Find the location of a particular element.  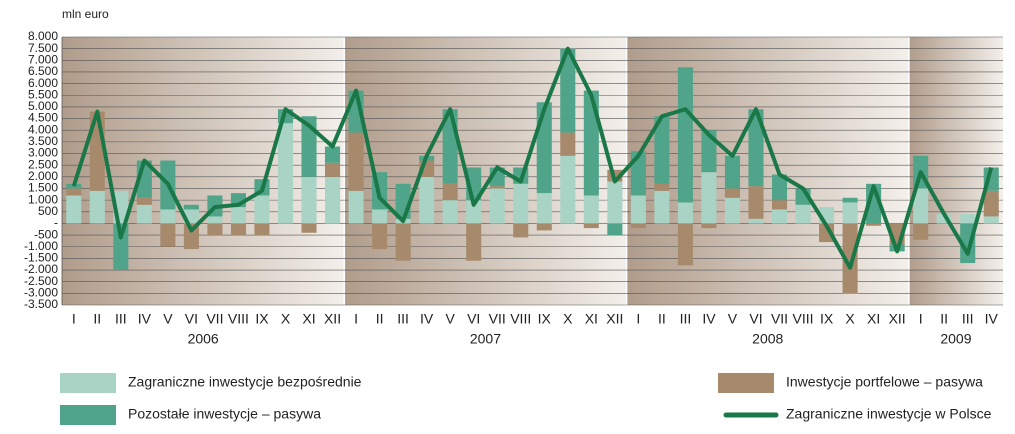

y-tick-label: 2.500 is located at coordinates (43, 164).